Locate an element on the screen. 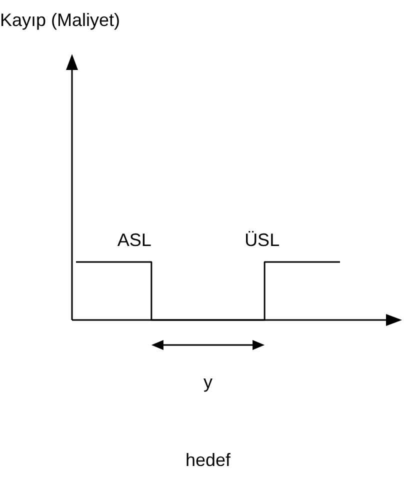 The width and height of the screenshot is (404, 480). text: Kayıp (Maliyet) is located at coordinates (60, 20).